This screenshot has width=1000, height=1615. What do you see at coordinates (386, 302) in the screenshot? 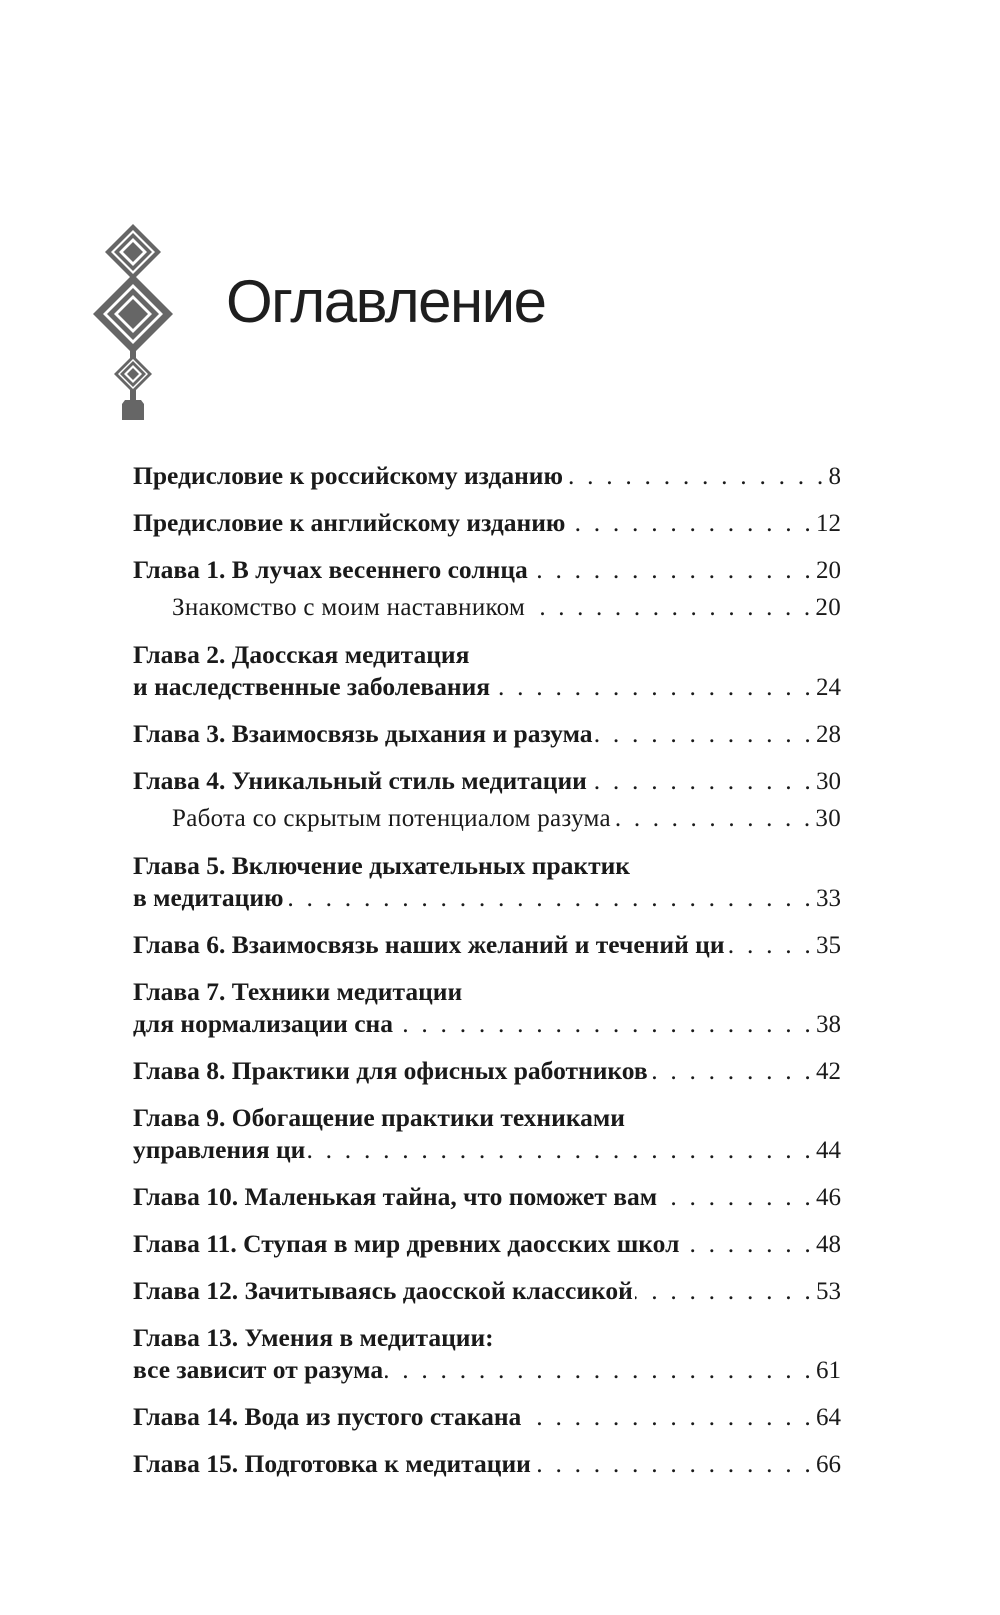
I see `page-title: Оглавление` at bounding box center [386, 302].